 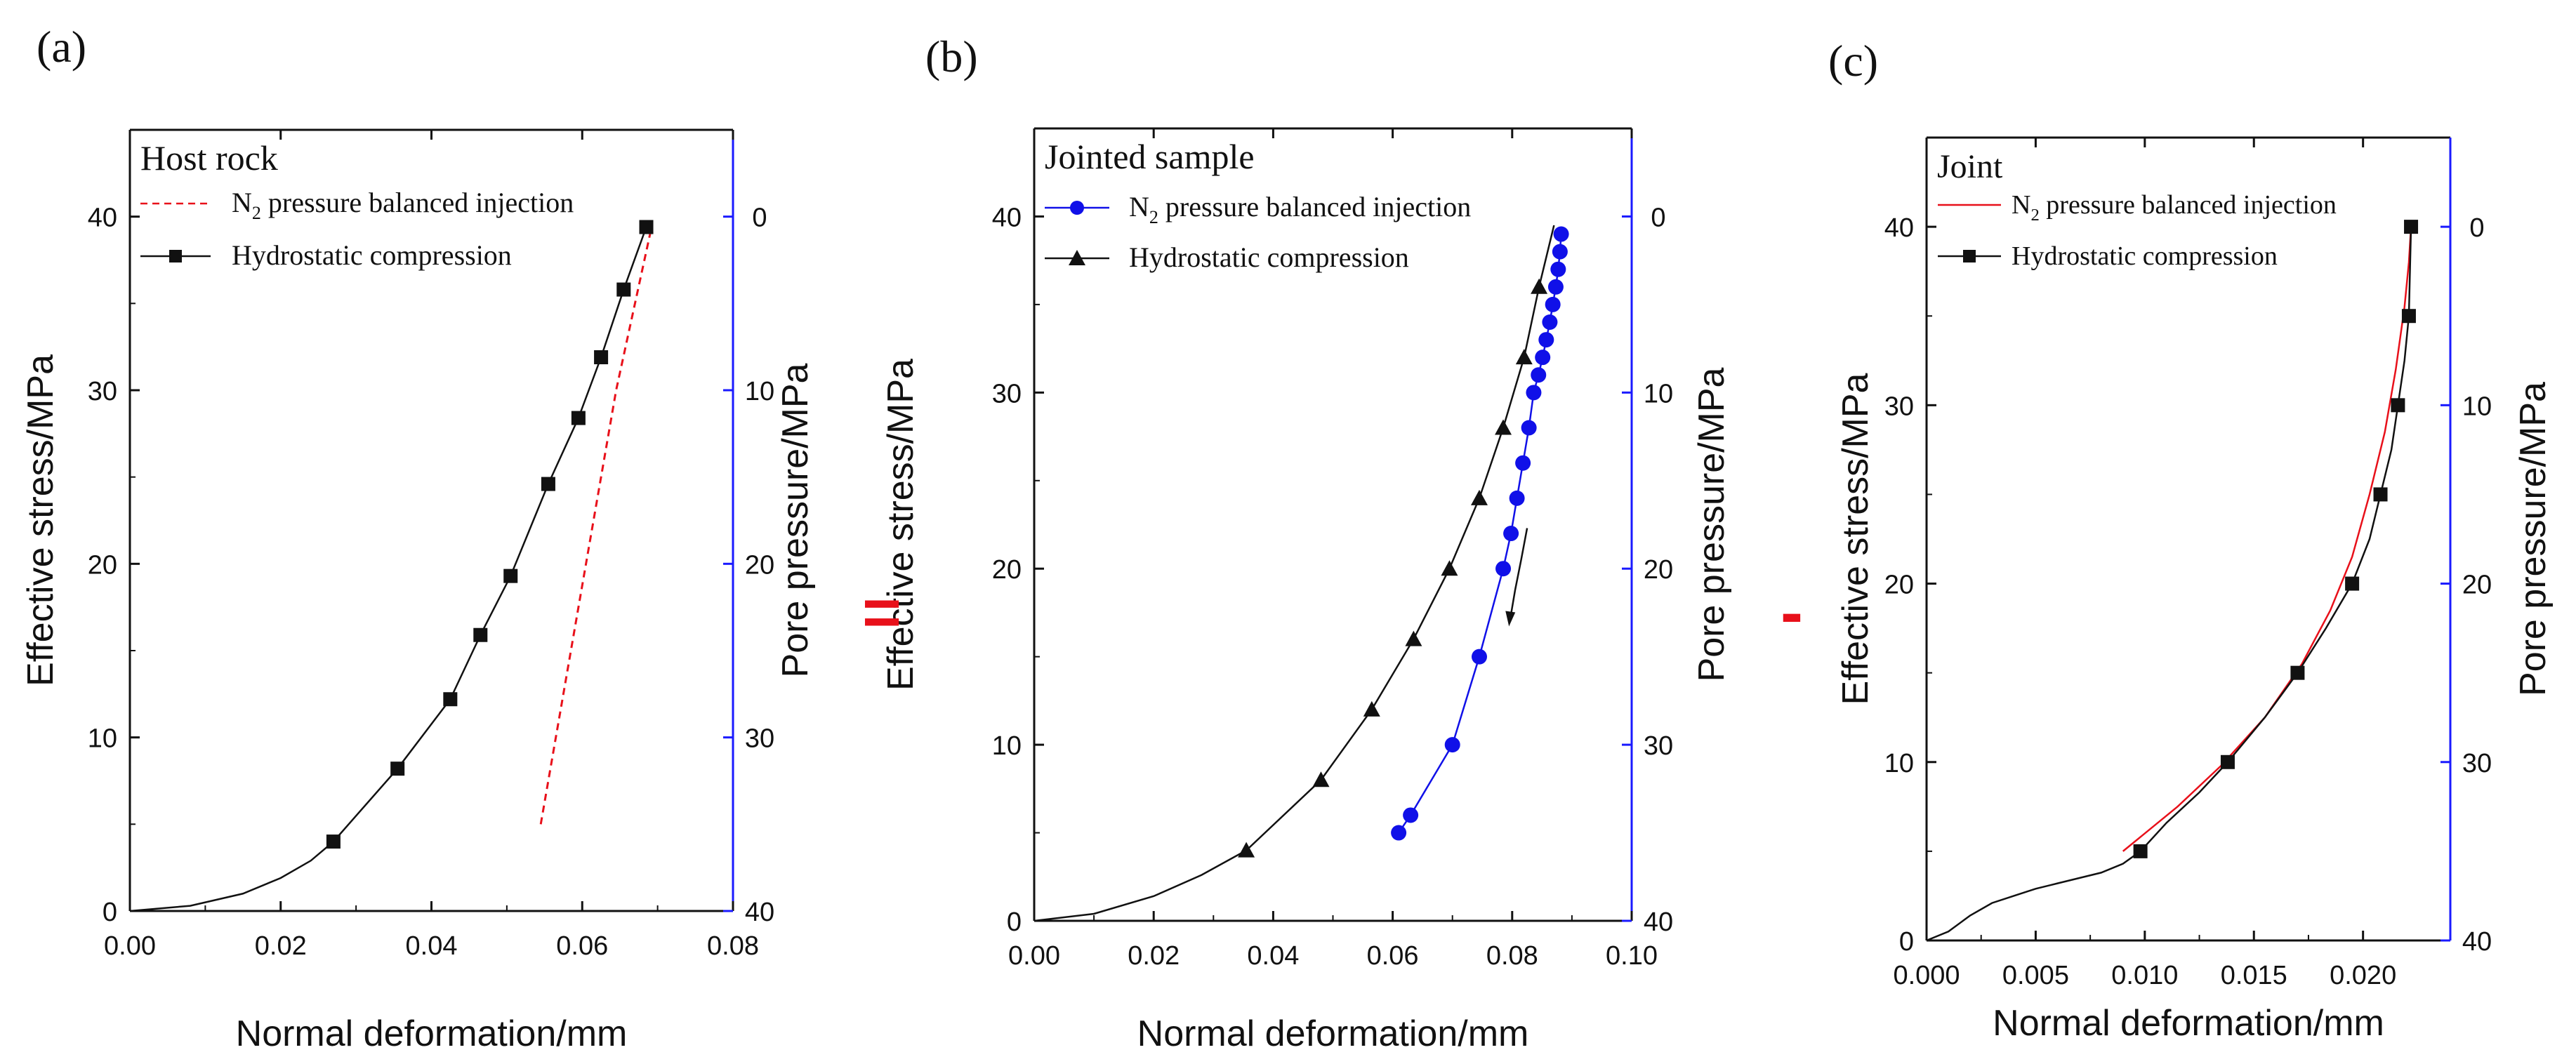 I want to click on x-tick-label: 0.010, so click(x=2144, y=975).